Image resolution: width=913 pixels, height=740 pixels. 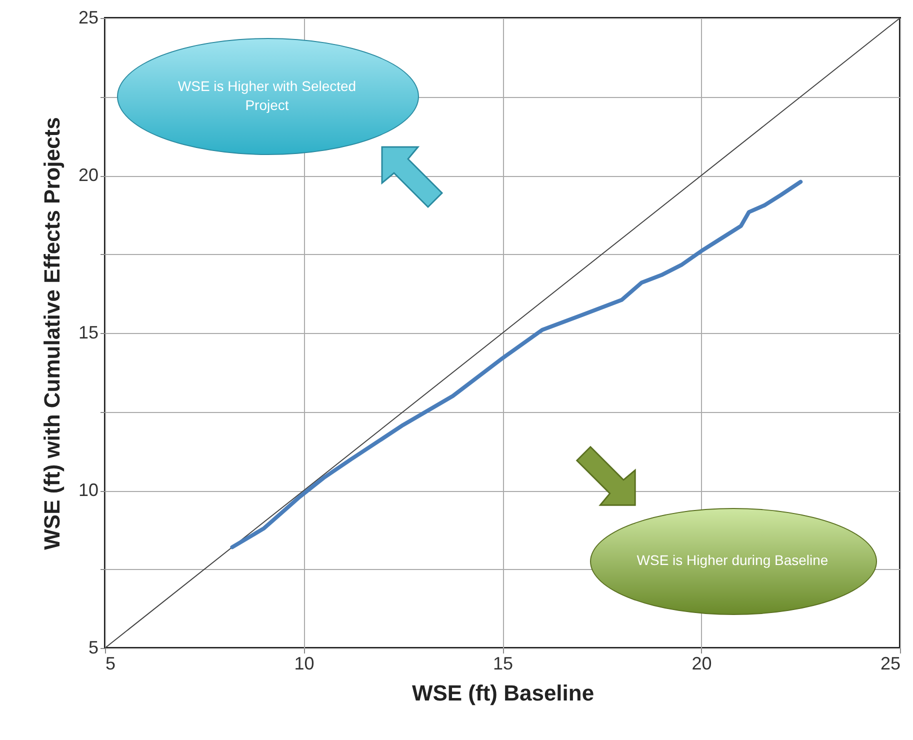 What do you see at coordinates (88, 490) in the screenshot?
I see `y-tick-label: 10` at bounding box center [88, 490].